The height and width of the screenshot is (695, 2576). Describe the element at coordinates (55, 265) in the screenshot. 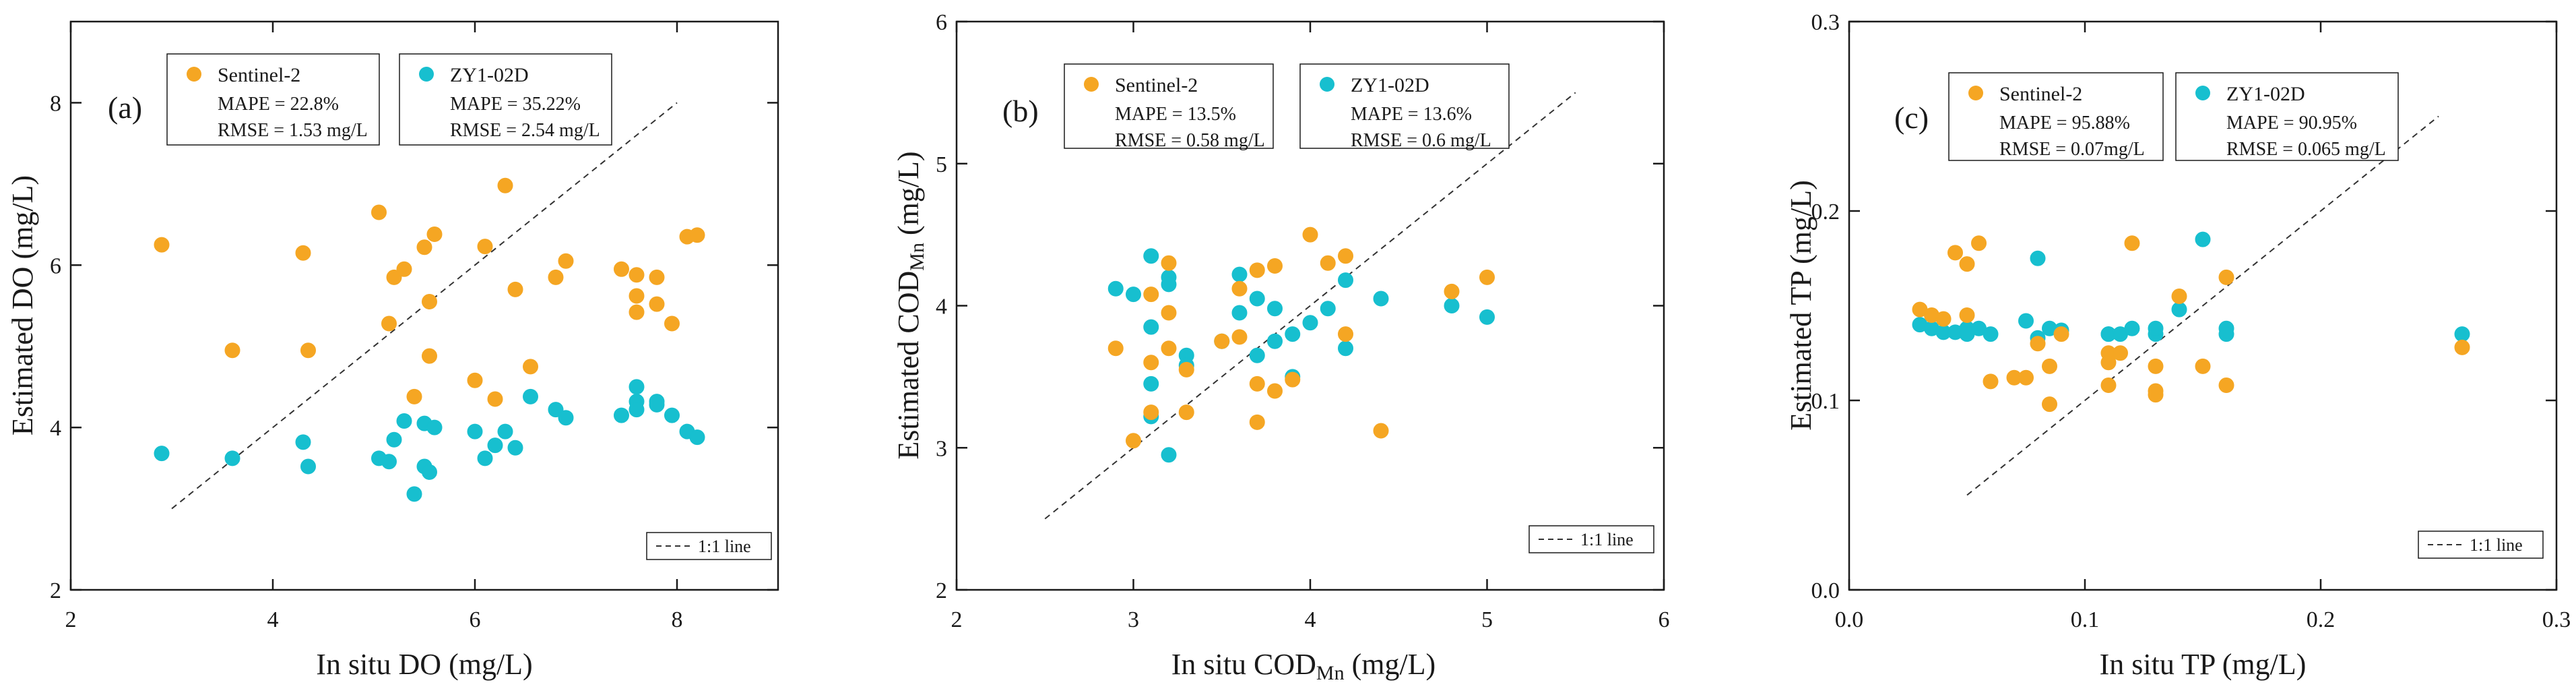

I see `y-tick-label: 6` at that location.